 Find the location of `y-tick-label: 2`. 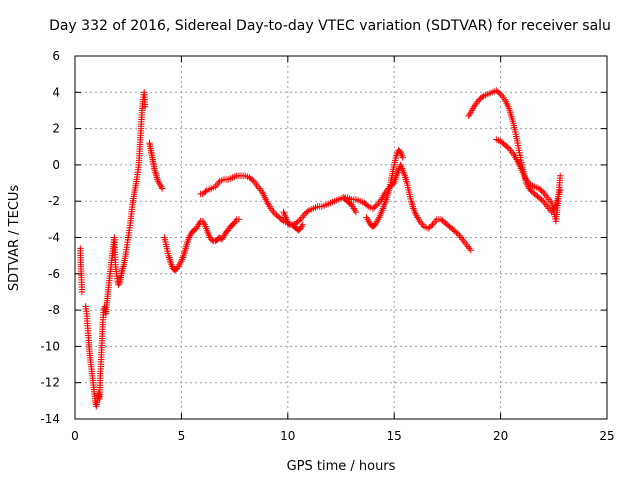

y-tick-label: 2 is located at coordinates (56, 129).